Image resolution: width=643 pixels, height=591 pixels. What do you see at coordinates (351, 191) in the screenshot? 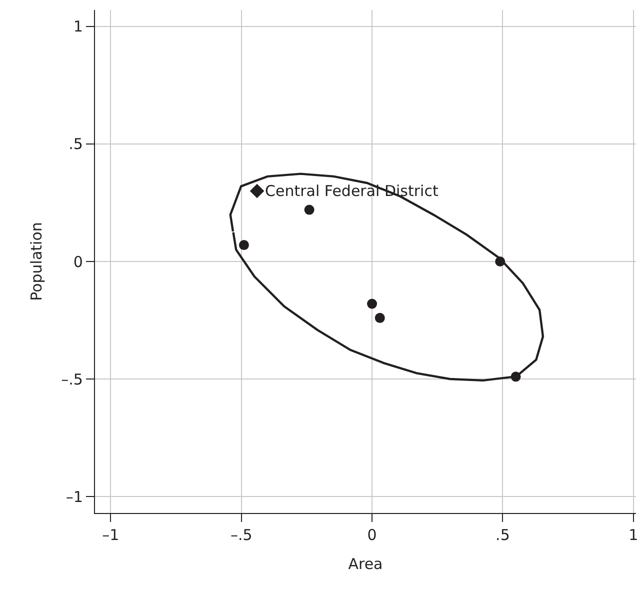
I see `annotation: Central Federal District` at bounding box center [351, 191].